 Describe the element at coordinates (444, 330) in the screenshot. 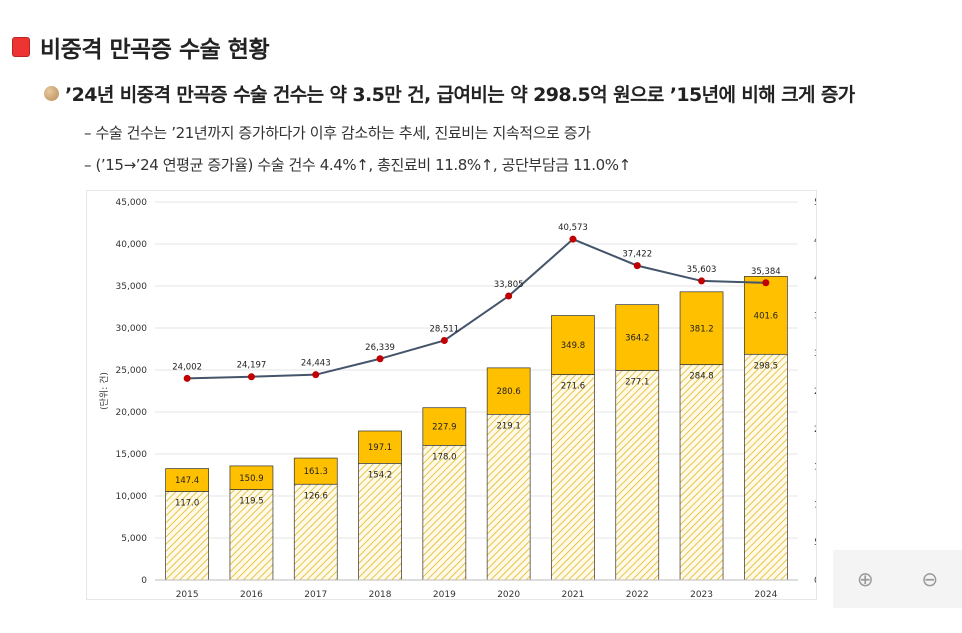

I see `line-data-label: 28,511` at that location.